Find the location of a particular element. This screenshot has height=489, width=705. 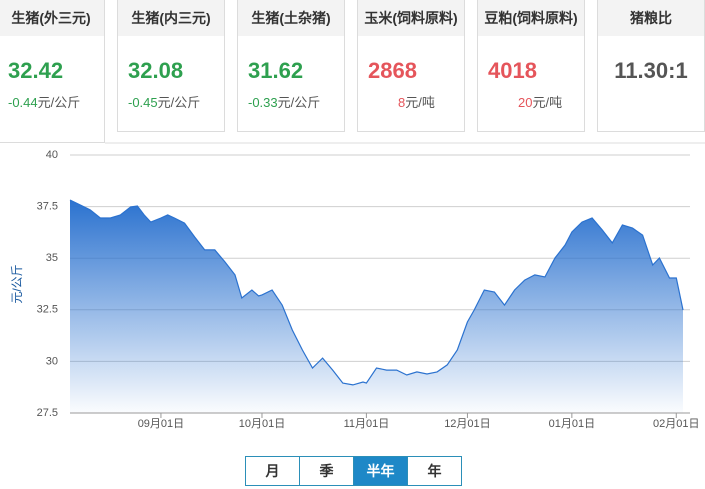

card-price: 2868 is located at coordinates (392, 70).